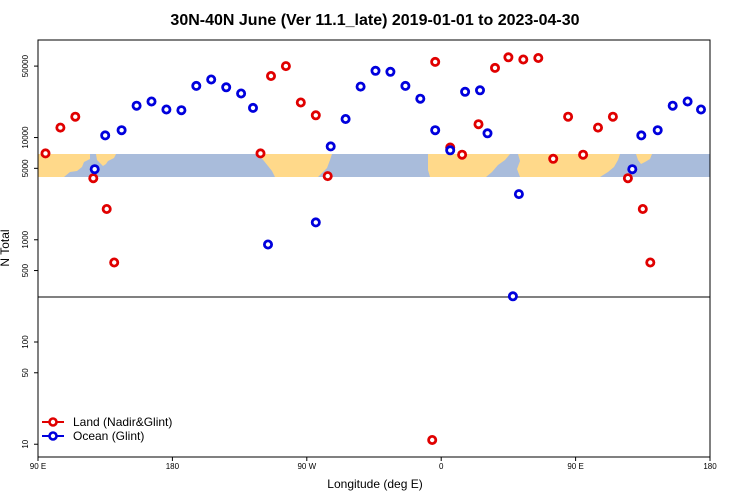 The width and height of the screenshot is (750, 500). I want to click on map-land-north-america, so click(295, 165).